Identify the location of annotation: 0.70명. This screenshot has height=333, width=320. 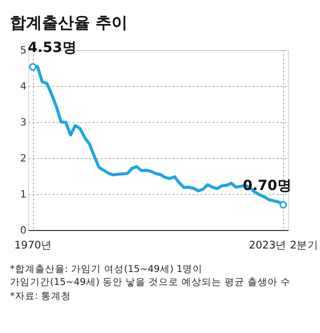
(267, 186).